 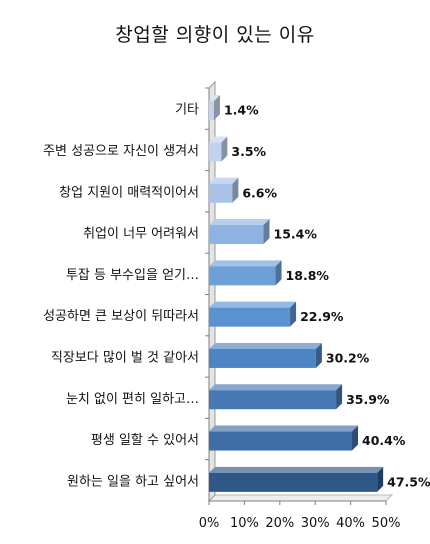 What do you see at coordinates (121, 151) in the screenshot?
I see `category-label: 주변 성공으로 자신이 생겨서` at bounding box center [121, 151].